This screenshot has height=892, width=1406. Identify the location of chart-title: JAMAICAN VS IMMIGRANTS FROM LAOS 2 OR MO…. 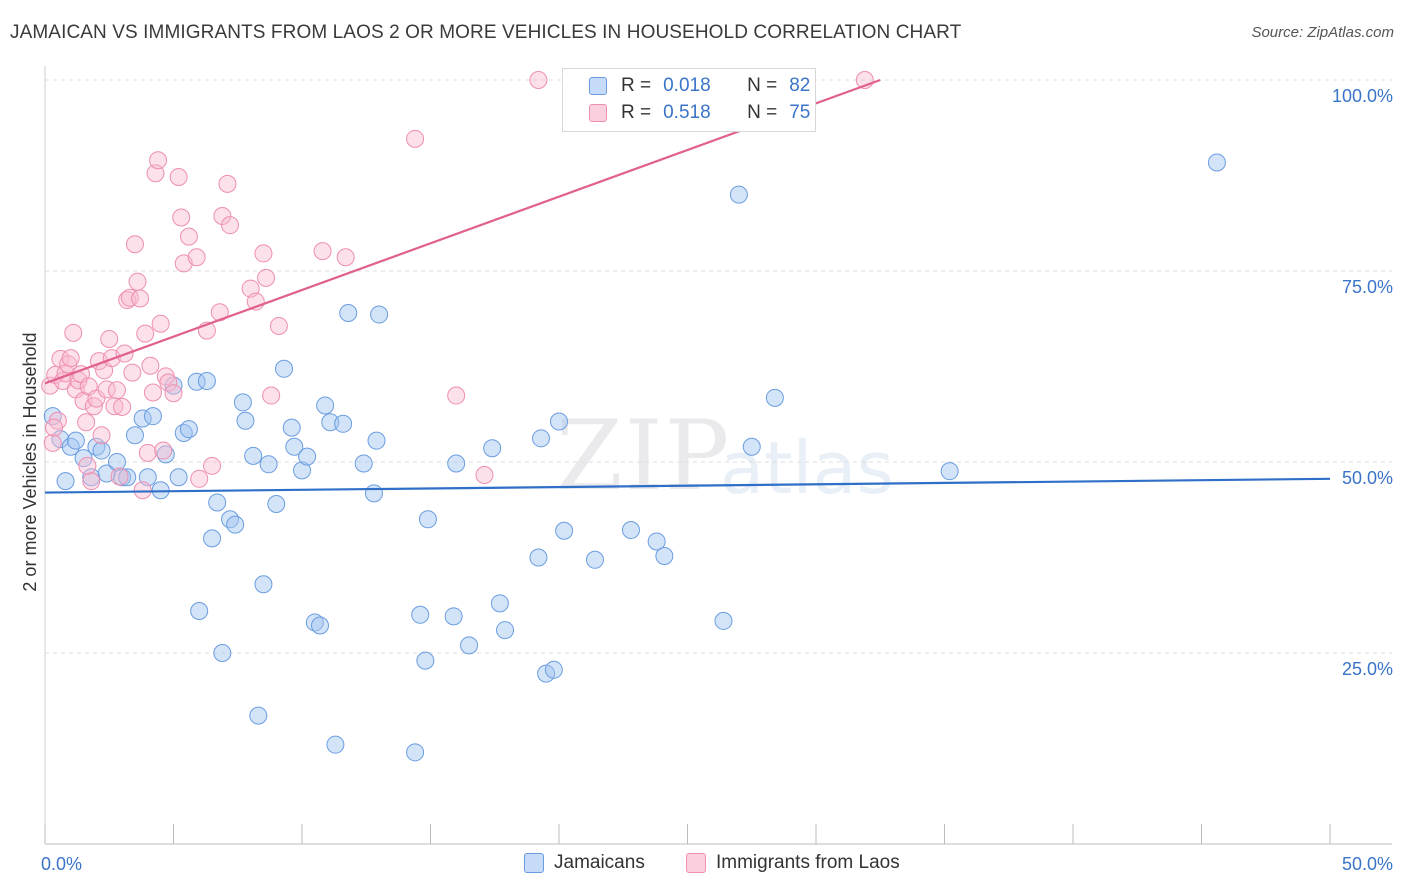
(486, 32).